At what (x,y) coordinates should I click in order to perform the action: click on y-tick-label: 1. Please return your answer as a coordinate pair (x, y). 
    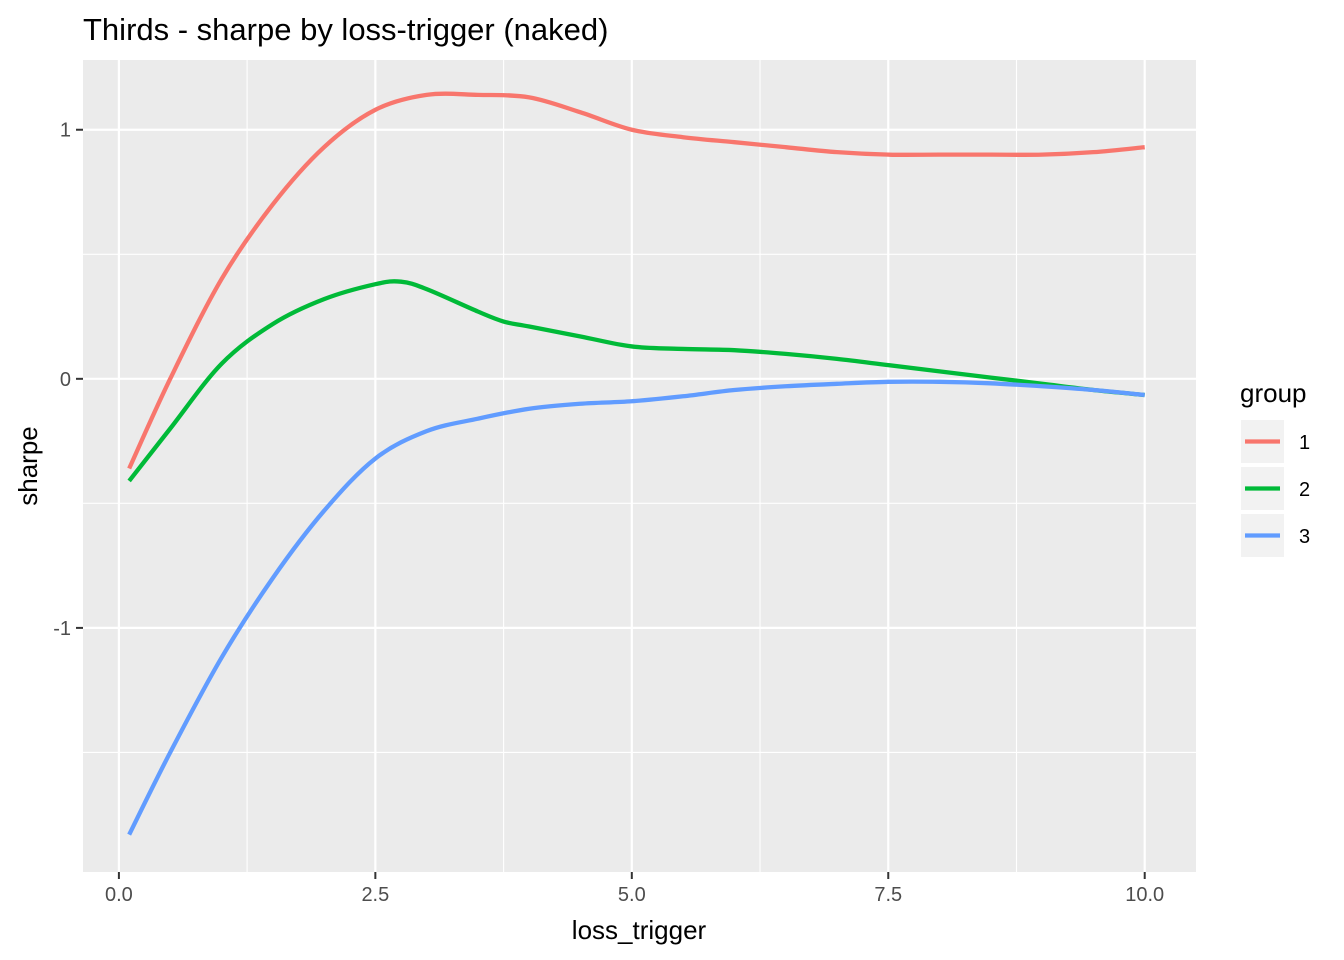
    Looking at the image, I should click on (65, 131).